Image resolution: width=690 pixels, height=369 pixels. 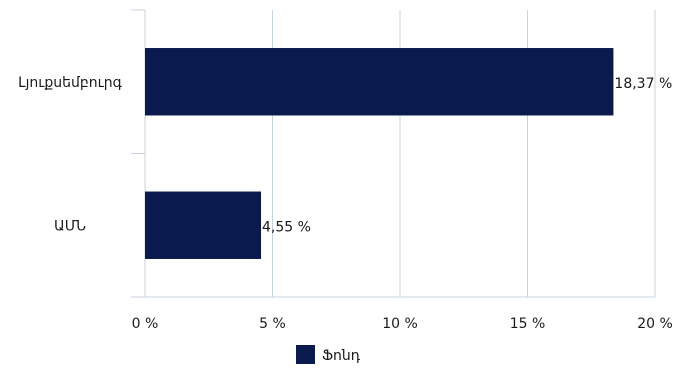 I want to click on category-label: Լյուքսեմբուրգ, so click(x=70, y=83).